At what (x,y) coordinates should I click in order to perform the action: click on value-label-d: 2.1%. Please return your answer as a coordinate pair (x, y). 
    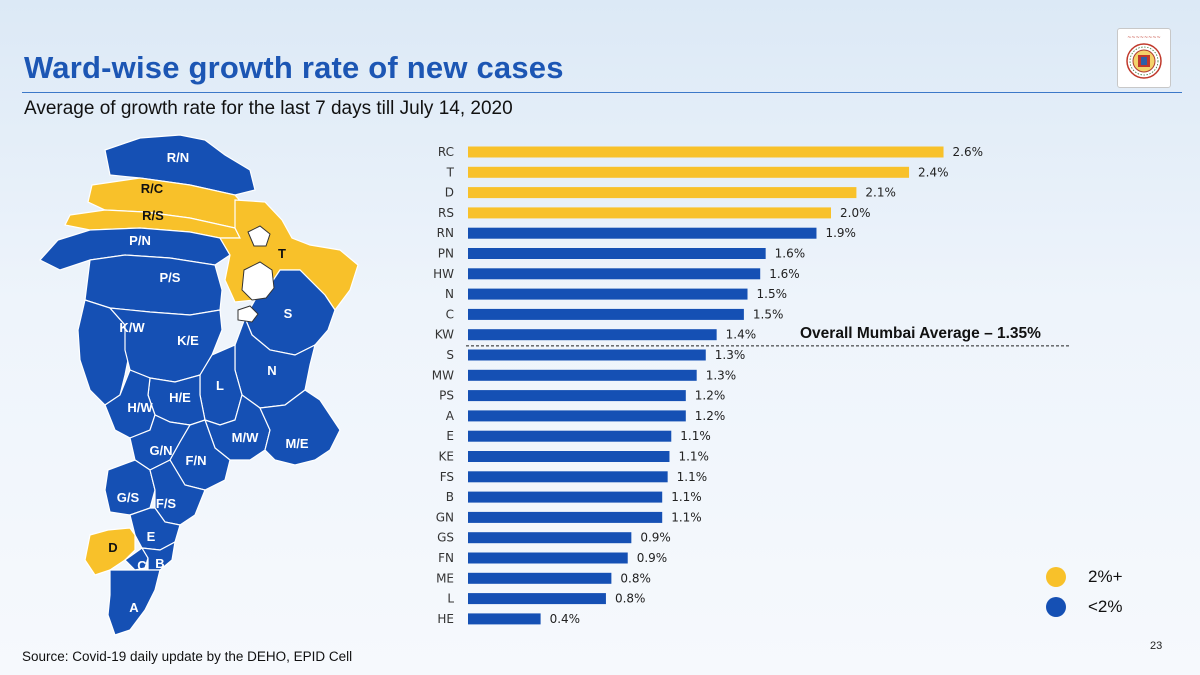
    Looking at the image, I should click on (880, 193).